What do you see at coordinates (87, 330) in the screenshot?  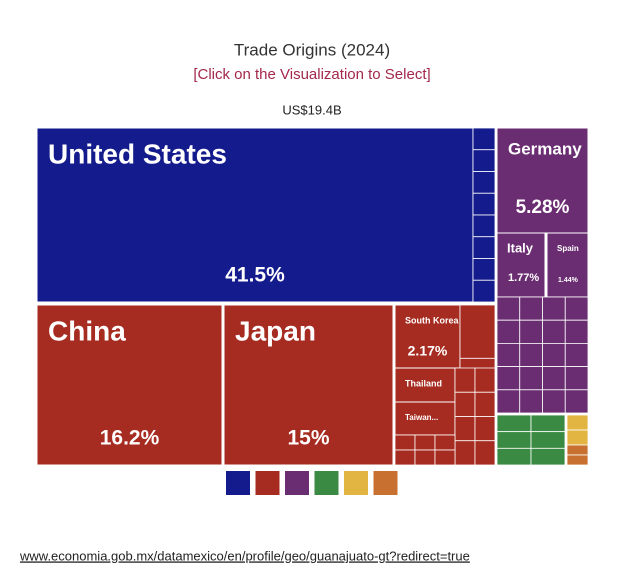 I see `tile-label: China` at bounding box center [87, 330].